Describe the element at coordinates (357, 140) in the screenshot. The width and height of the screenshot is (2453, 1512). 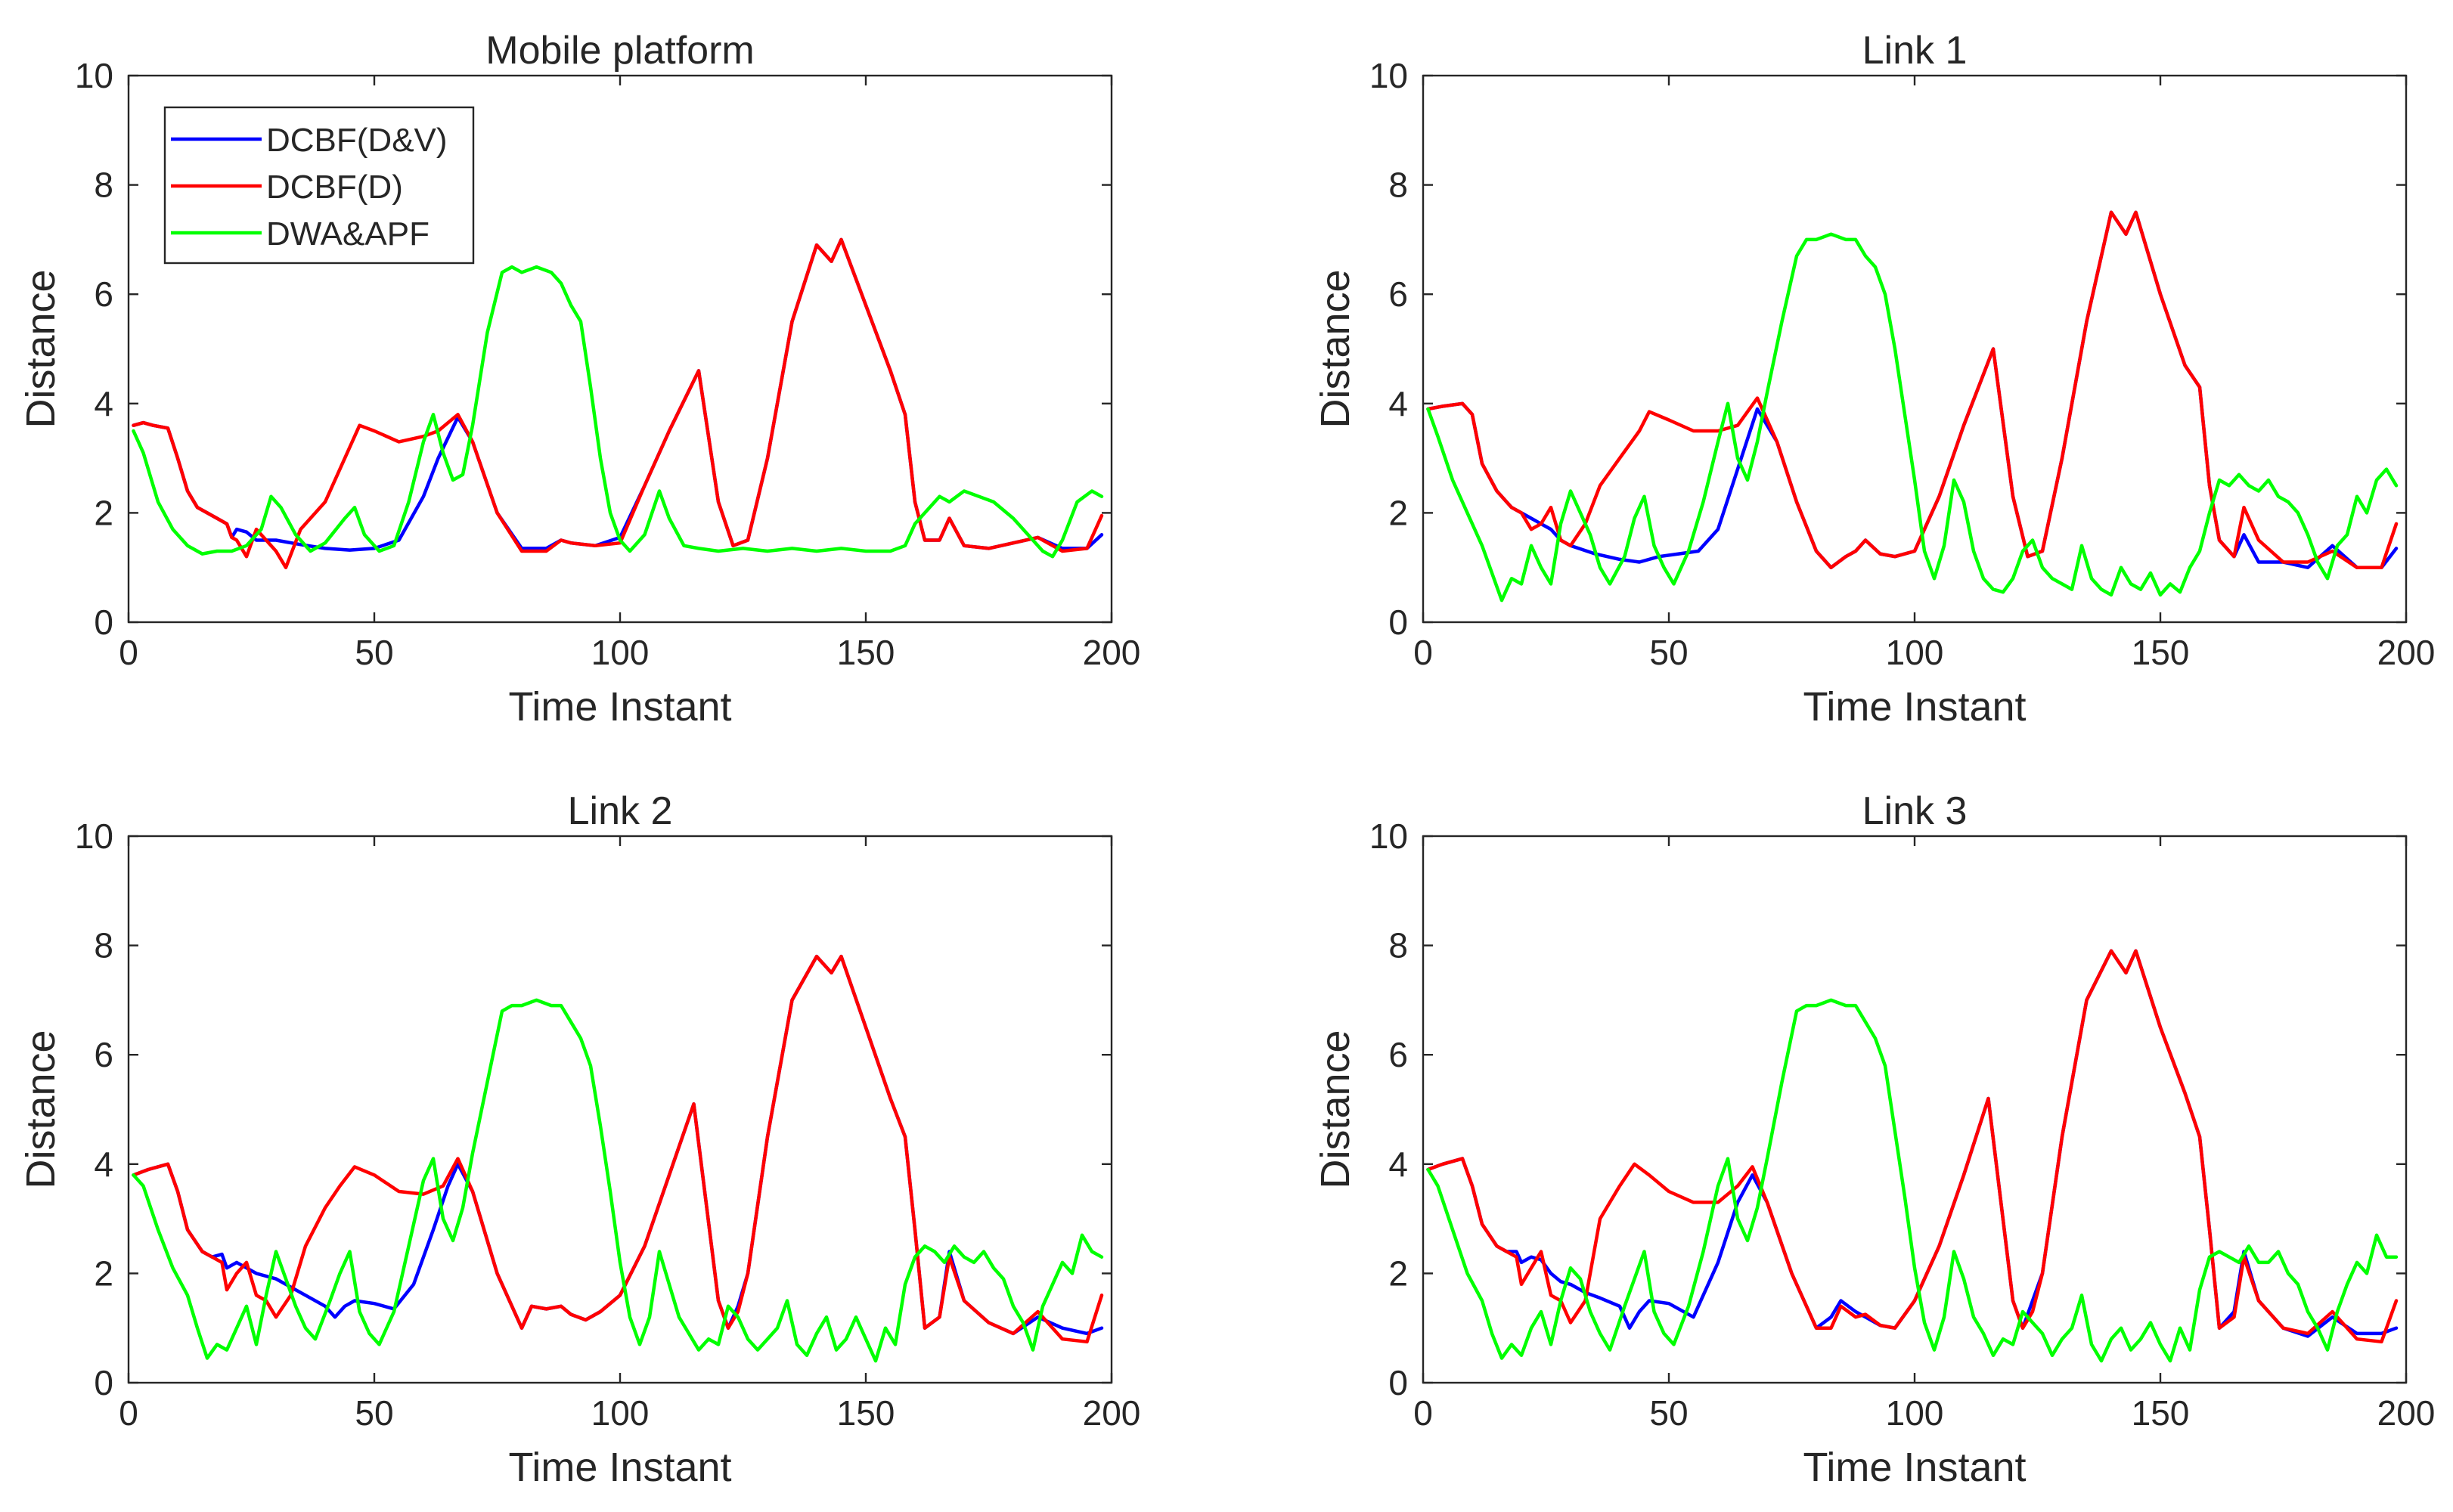
I see `legend-label: DCBF(D&V)` at that location.